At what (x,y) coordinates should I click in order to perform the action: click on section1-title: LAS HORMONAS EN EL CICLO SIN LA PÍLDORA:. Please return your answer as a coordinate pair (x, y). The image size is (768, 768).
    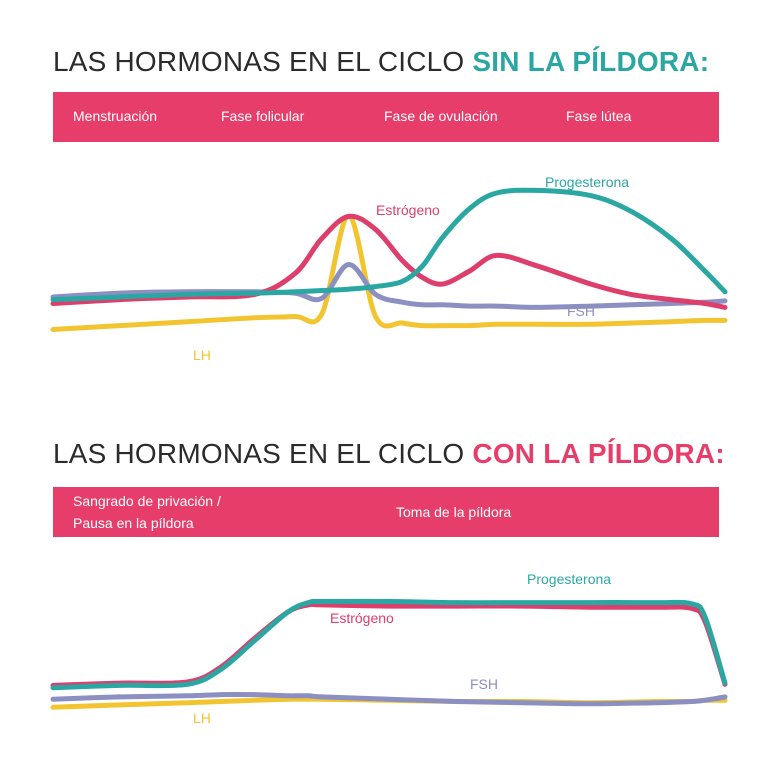
    Looking at the image, I should click on (381, 62).